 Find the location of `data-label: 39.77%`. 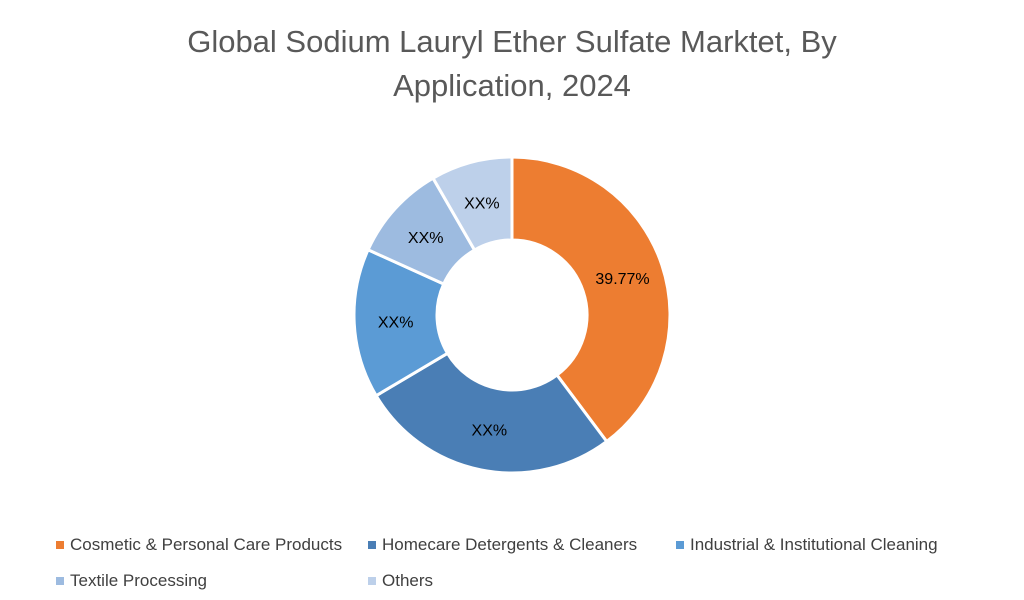

data-label: 39.77% is located at coordinates (622, 279).